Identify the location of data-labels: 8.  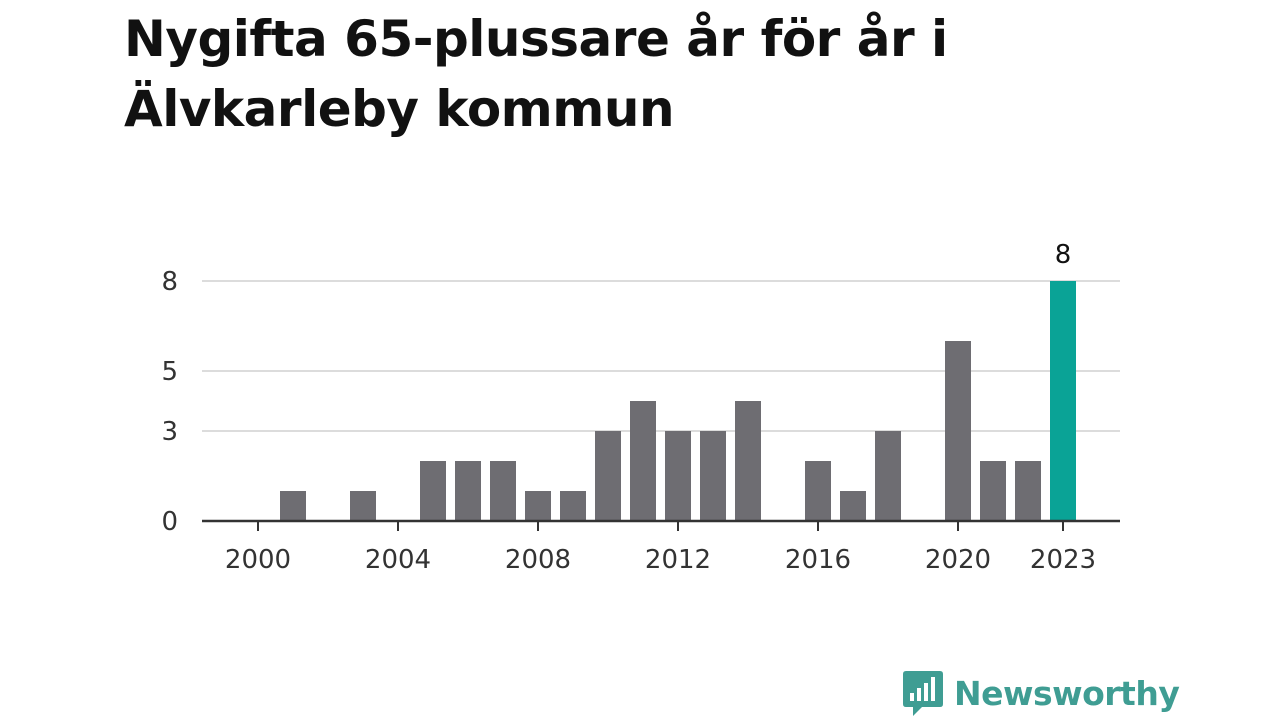
(1063, 255).